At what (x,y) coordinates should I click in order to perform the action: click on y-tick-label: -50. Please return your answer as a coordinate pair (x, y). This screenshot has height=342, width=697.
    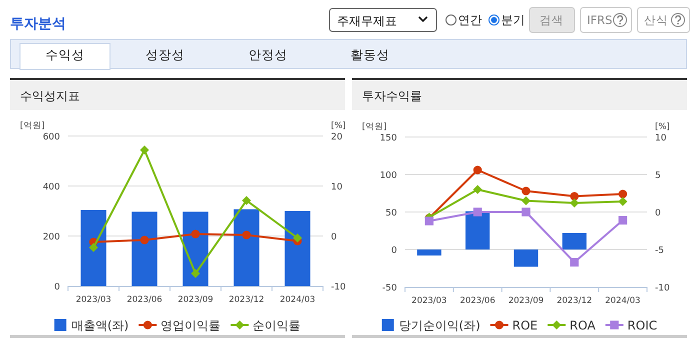
    Looking at the image, I should click on (390, 289).